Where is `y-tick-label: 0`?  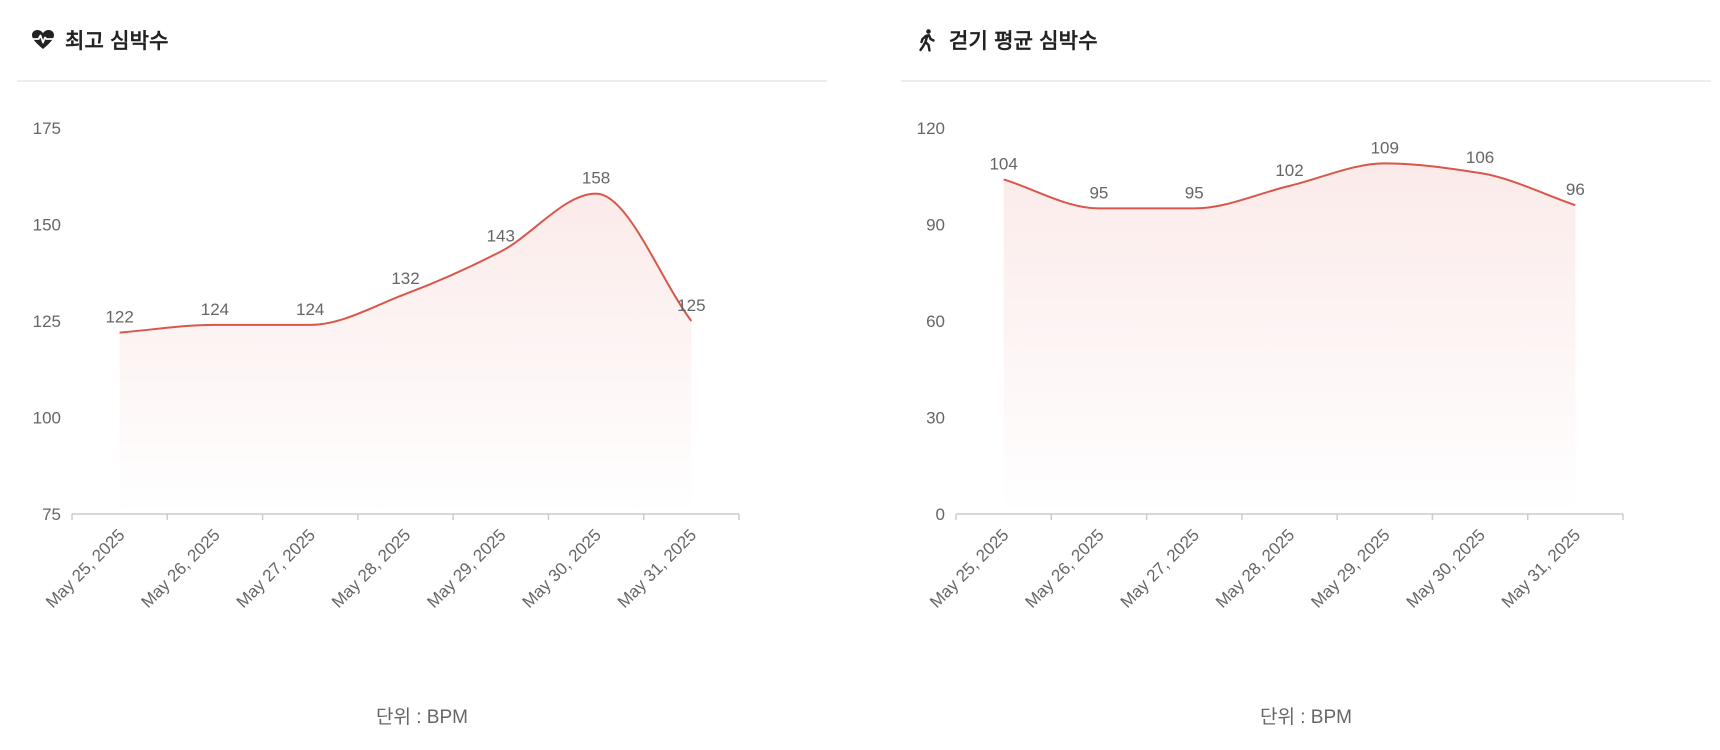 y-tick-label: 0 is located at coordinates (940, 514).